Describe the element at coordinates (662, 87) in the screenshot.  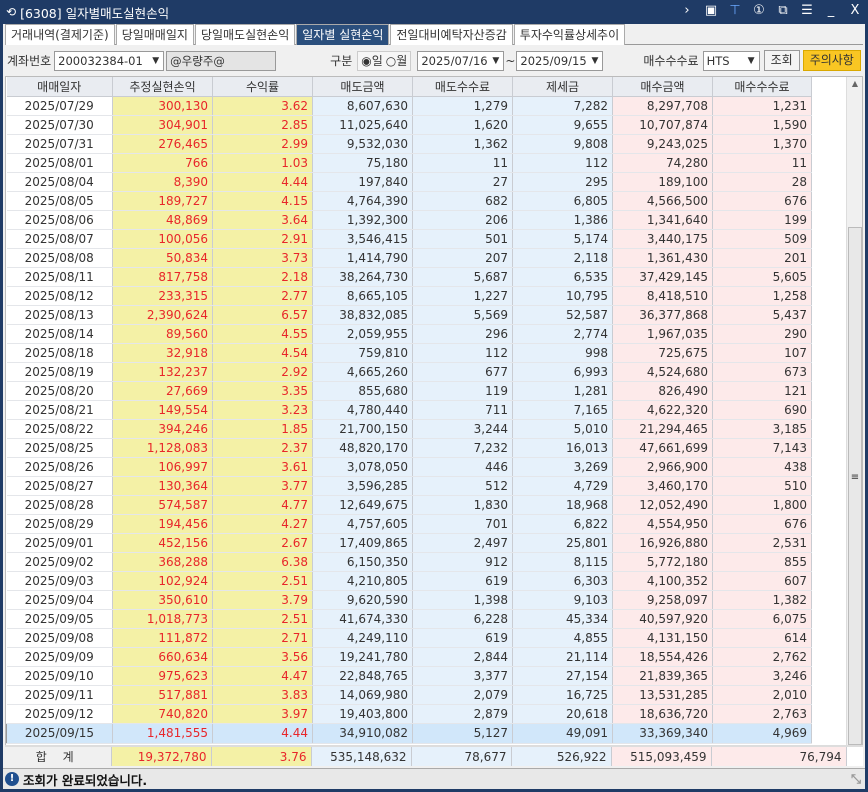
I see `column-header-buy-amount: 매수금액` at that location.